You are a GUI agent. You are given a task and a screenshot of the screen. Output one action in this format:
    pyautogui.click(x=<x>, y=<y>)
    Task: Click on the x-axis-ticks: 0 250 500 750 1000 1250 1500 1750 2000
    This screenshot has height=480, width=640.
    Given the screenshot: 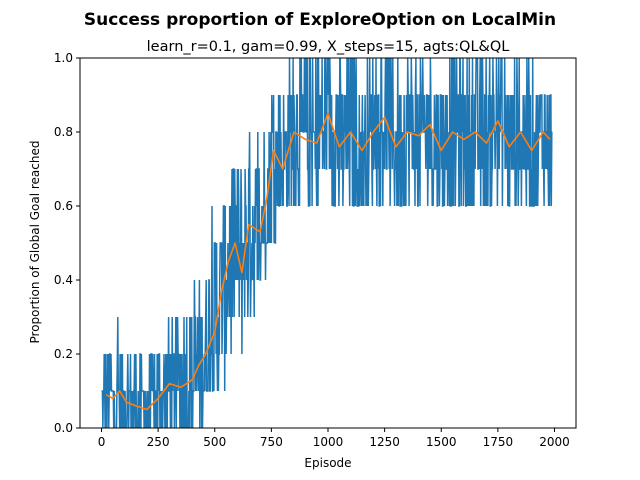 What is the action you would take?
    pyautogui.click(x=334, y=438)
    